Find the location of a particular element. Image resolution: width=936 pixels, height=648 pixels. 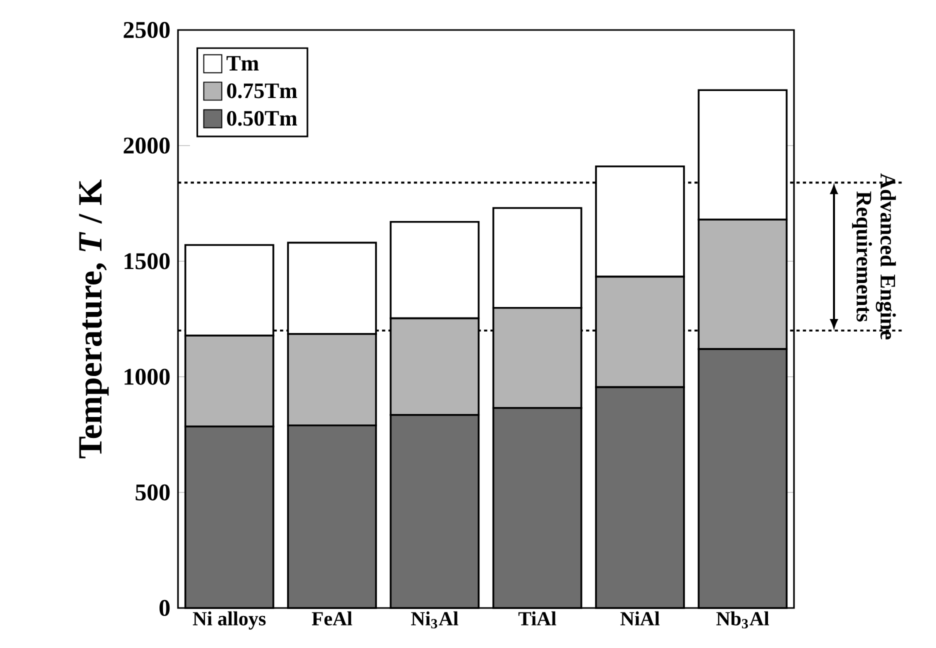

y-tick-label: 500 is located at coordinates (153, 492).